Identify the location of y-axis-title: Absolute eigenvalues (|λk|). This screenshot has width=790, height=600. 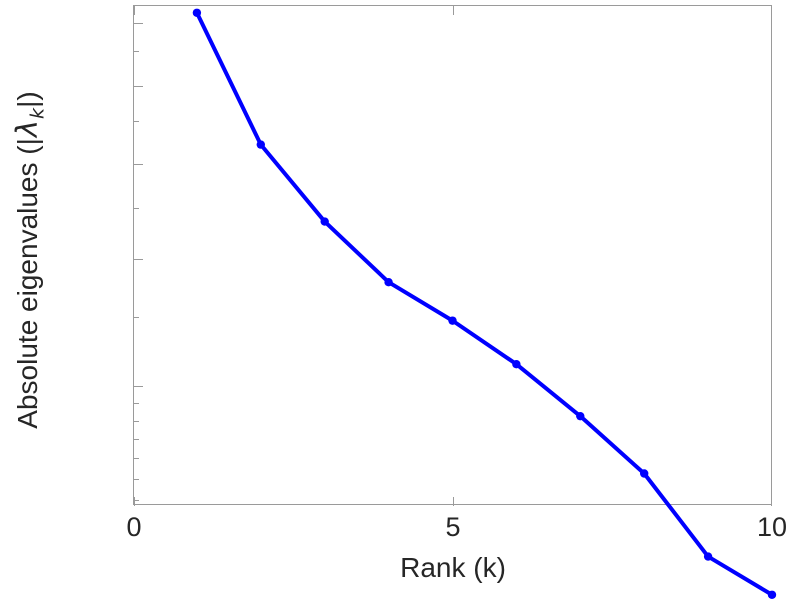
(29, 260).